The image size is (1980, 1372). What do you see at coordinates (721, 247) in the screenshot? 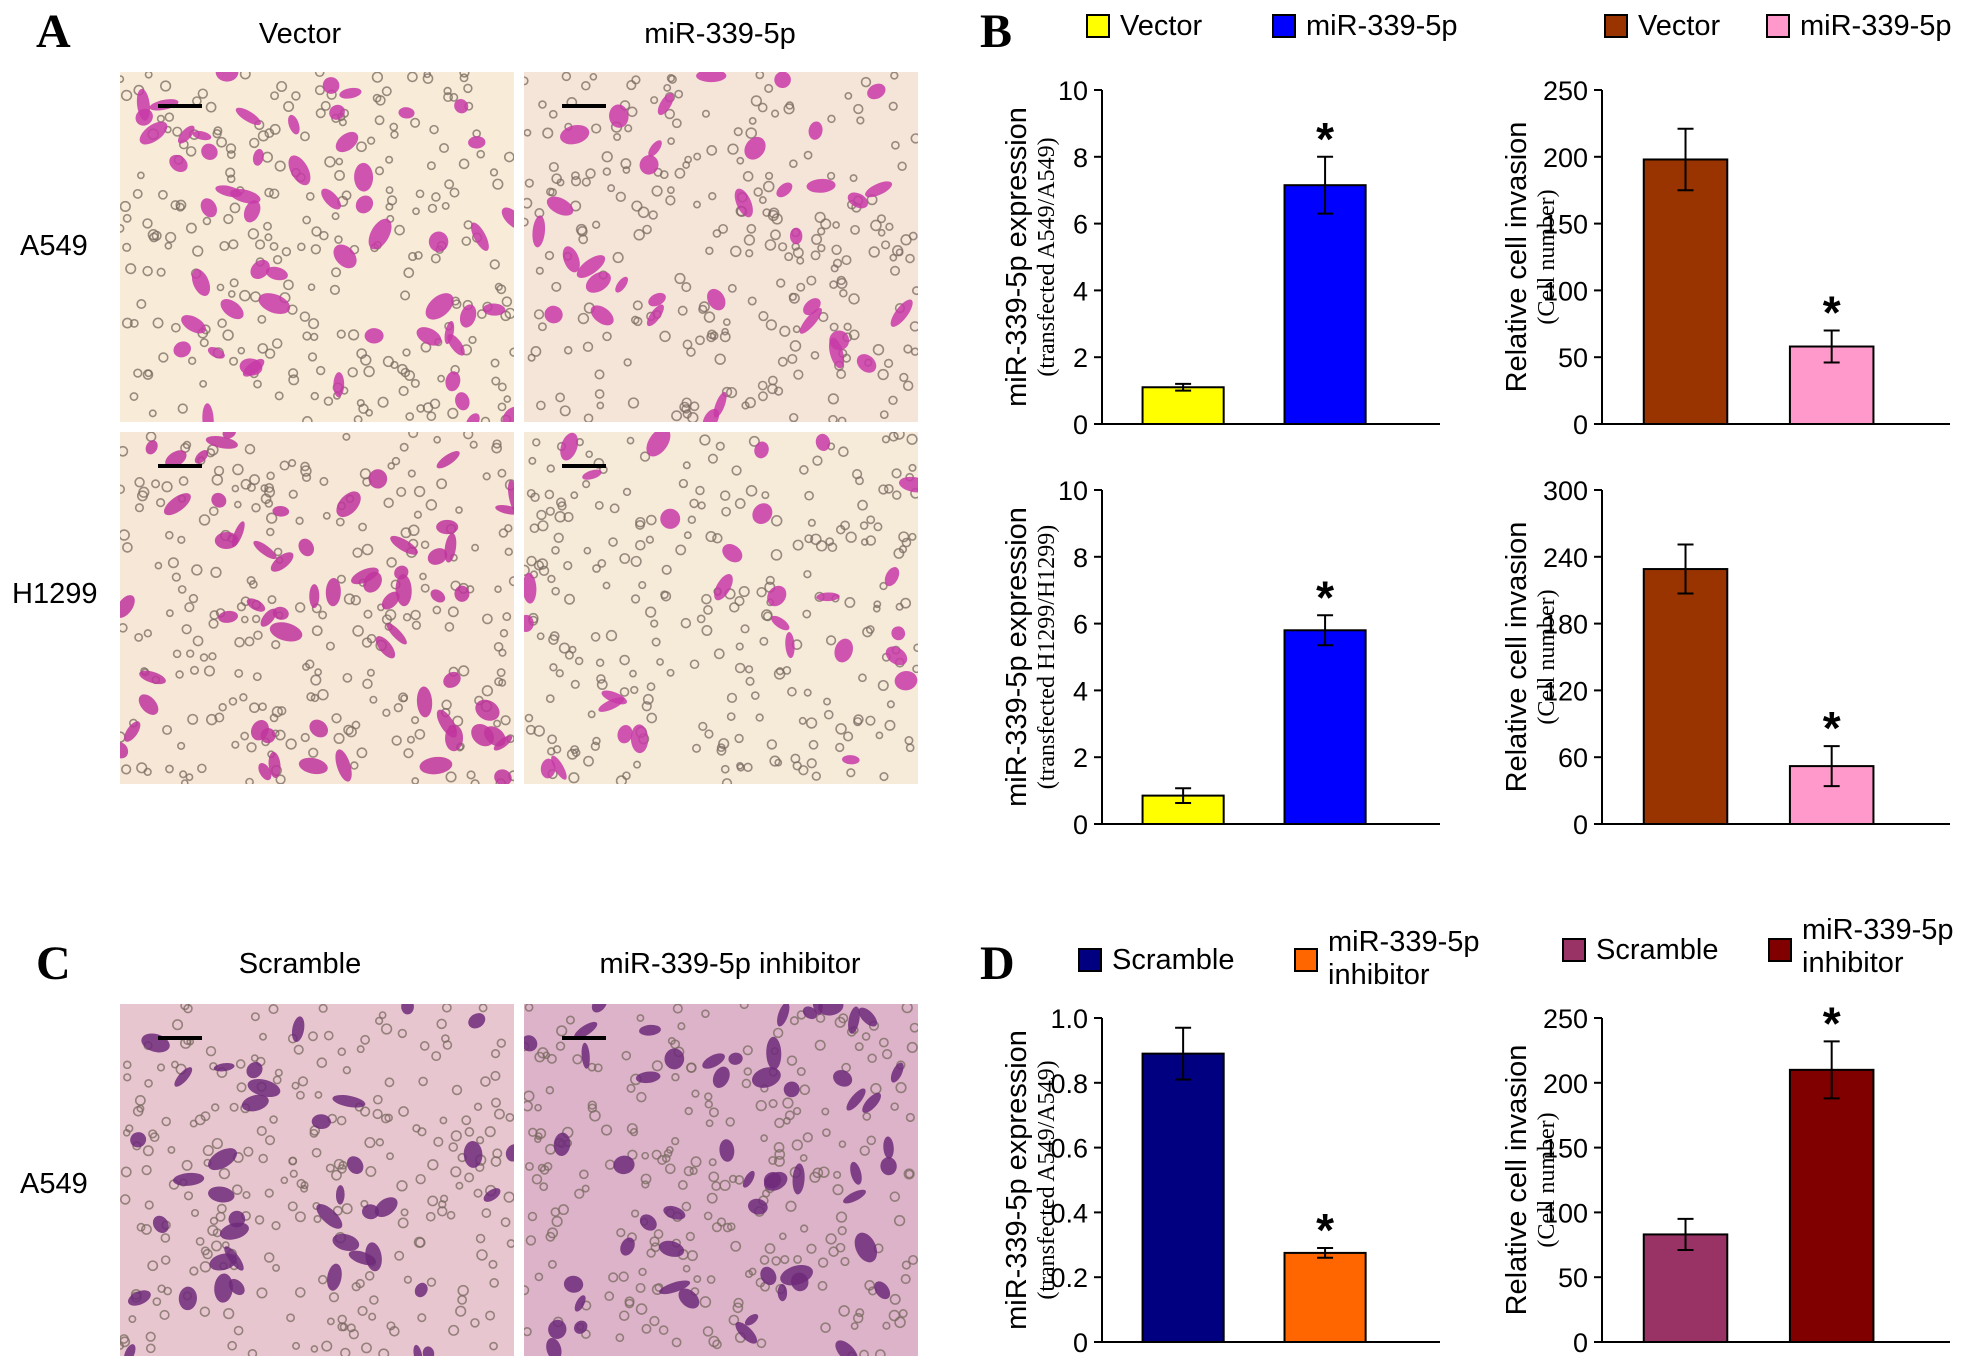
I see `micrograph-a549-mir` at bounding box center [721, 247].